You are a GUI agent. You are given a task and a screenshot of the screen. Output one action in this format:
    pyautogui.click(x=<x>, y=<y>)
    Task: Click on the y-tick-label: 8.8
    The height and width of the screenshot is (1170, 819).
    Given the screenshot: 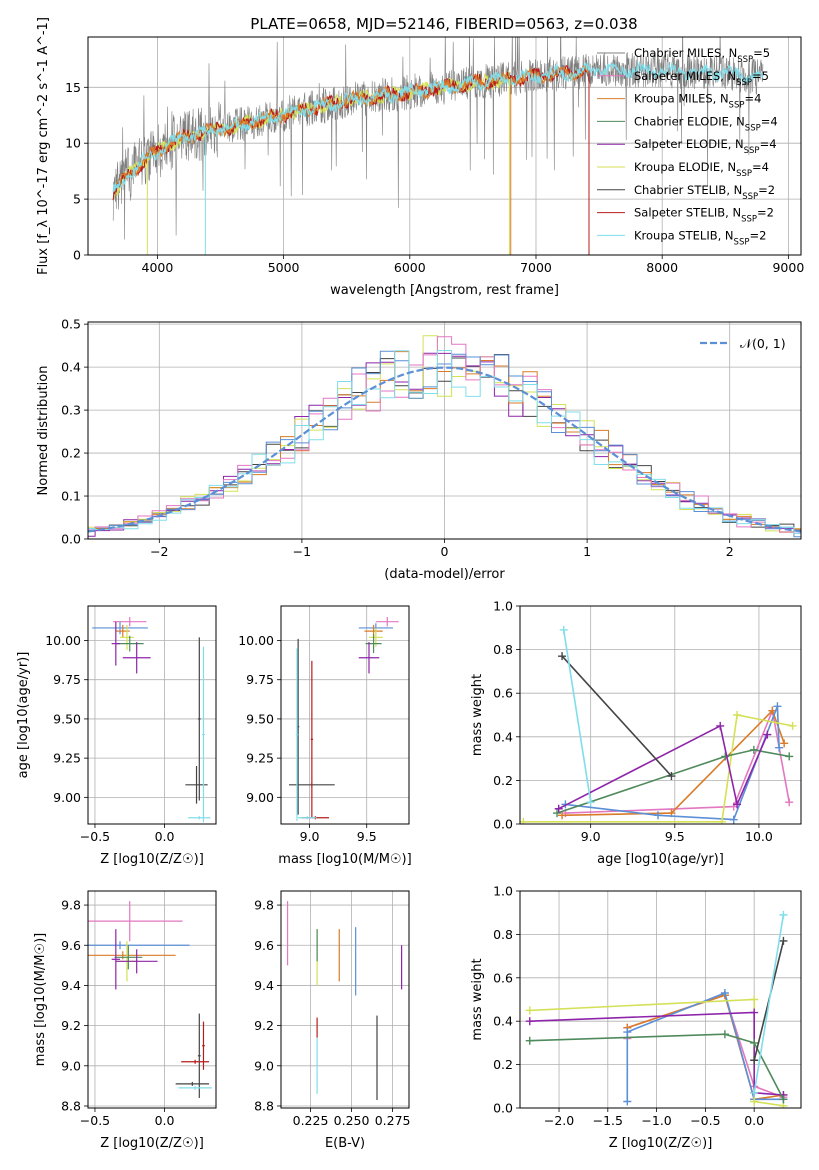 What is the action you would take?
    pyautogui.click(x=71, y=1105)
    